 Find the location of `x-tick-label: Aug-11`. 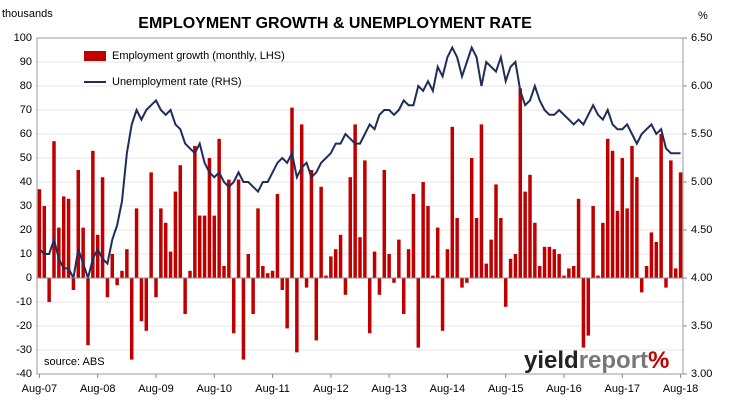

x-tick-label: Aug-11 is located at coordinates (272, 389).